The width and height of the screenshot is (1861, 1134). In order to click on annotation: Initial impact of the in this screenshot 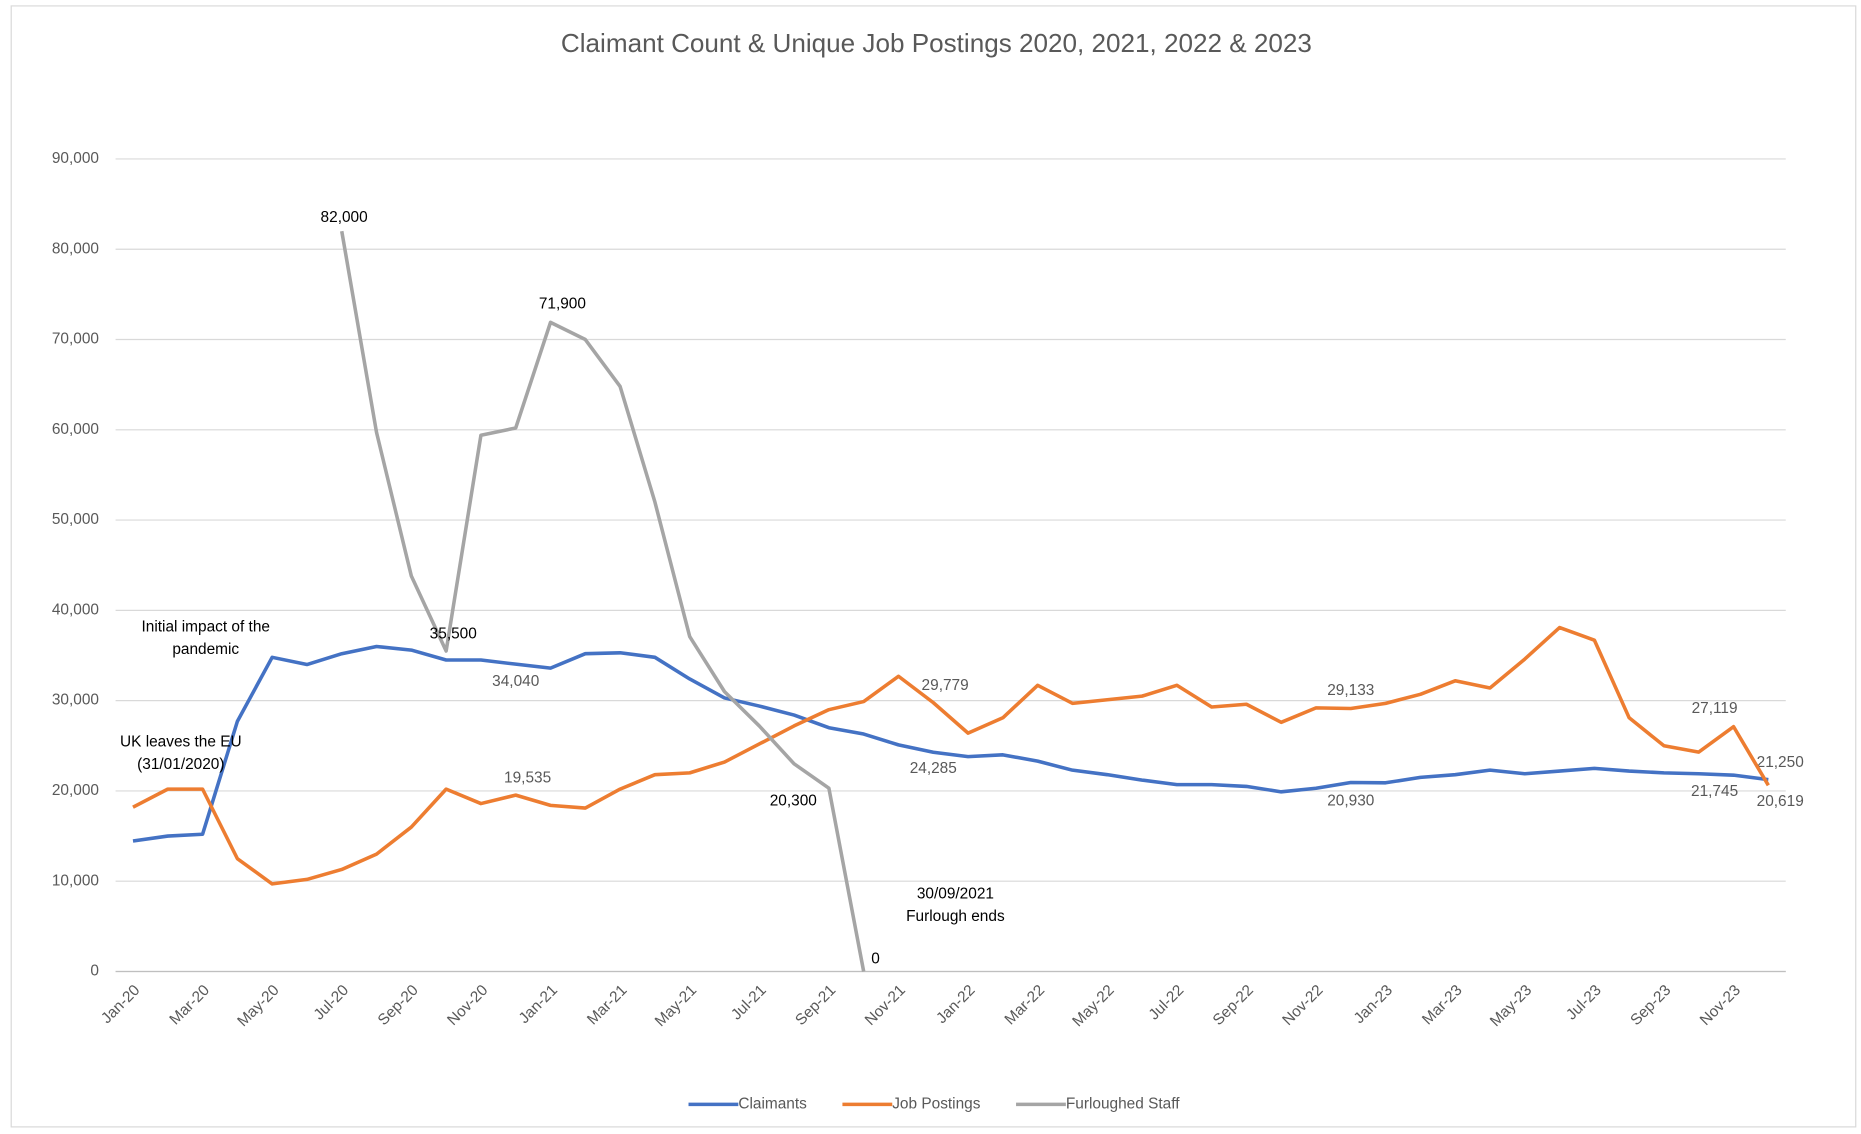, I will do `click(206, 627)`.